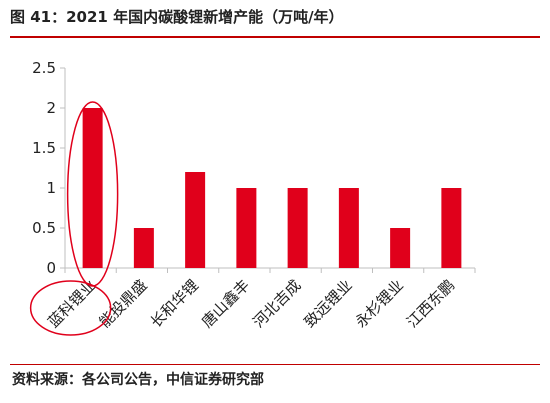 This screenshot has height=403, width=550. Describe the element at coordinates (44, 228) in the screenshot. I see `y-tick-label: 0.5` at that location.